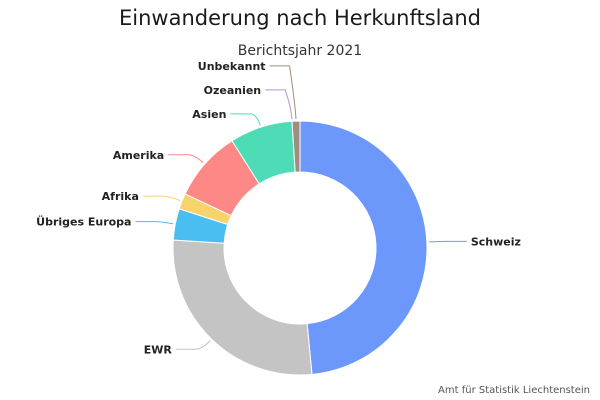 This screenshot has width=600, height=400. What do you see at coordinates (158, 349) in the screenshot?
I see `label-ewr: EWR` at bounding box center [158, 349].